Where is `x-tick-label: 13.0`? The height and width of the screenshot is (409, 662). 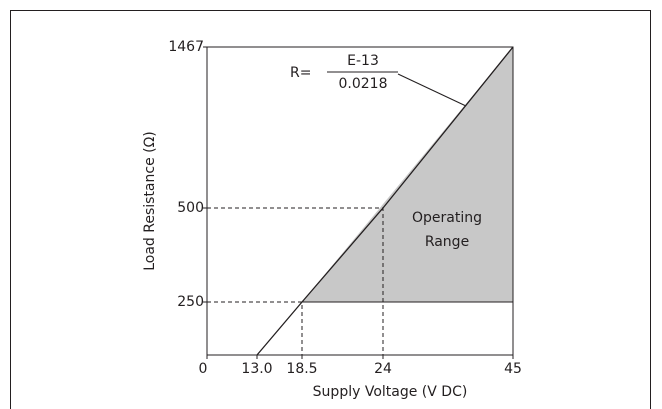 x-tick-label: 13.0 is located at coordinates (256, 369).